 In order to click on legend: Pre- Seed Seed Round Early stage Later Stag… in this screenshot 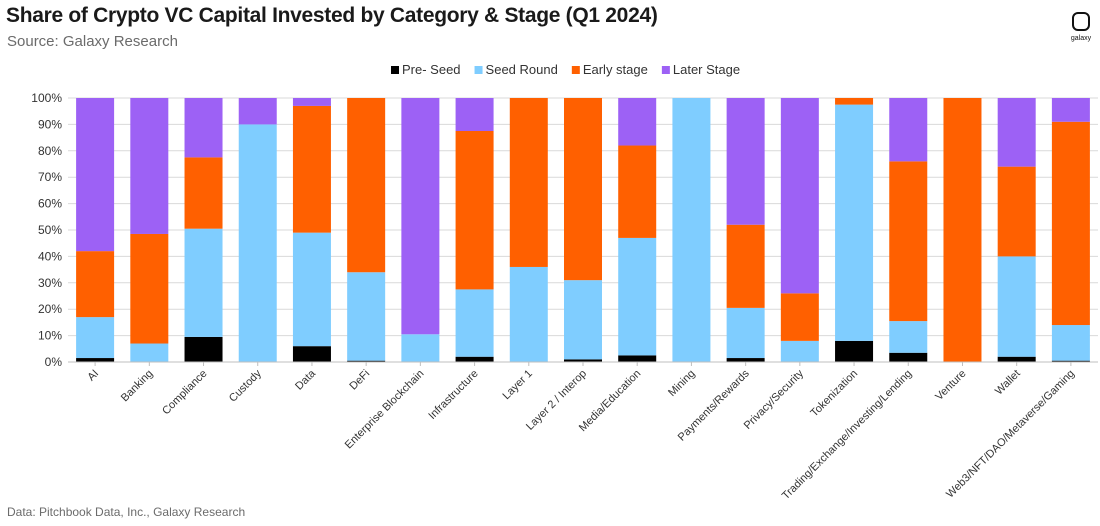, I will do `click(565, 69)`.